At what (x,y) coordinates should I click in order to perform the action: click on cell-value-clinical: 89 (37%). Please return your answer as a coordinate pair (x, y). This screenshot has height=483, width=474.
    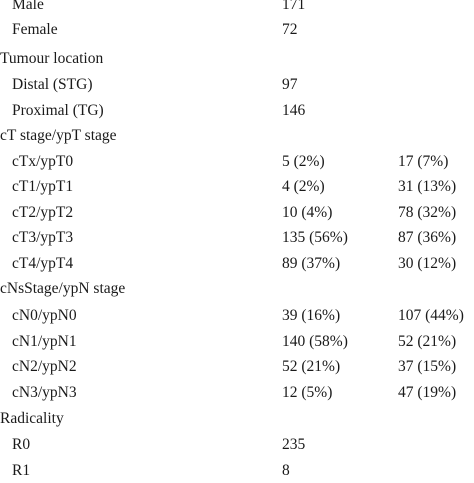
    Looking at the image, I should click on (311, 263).